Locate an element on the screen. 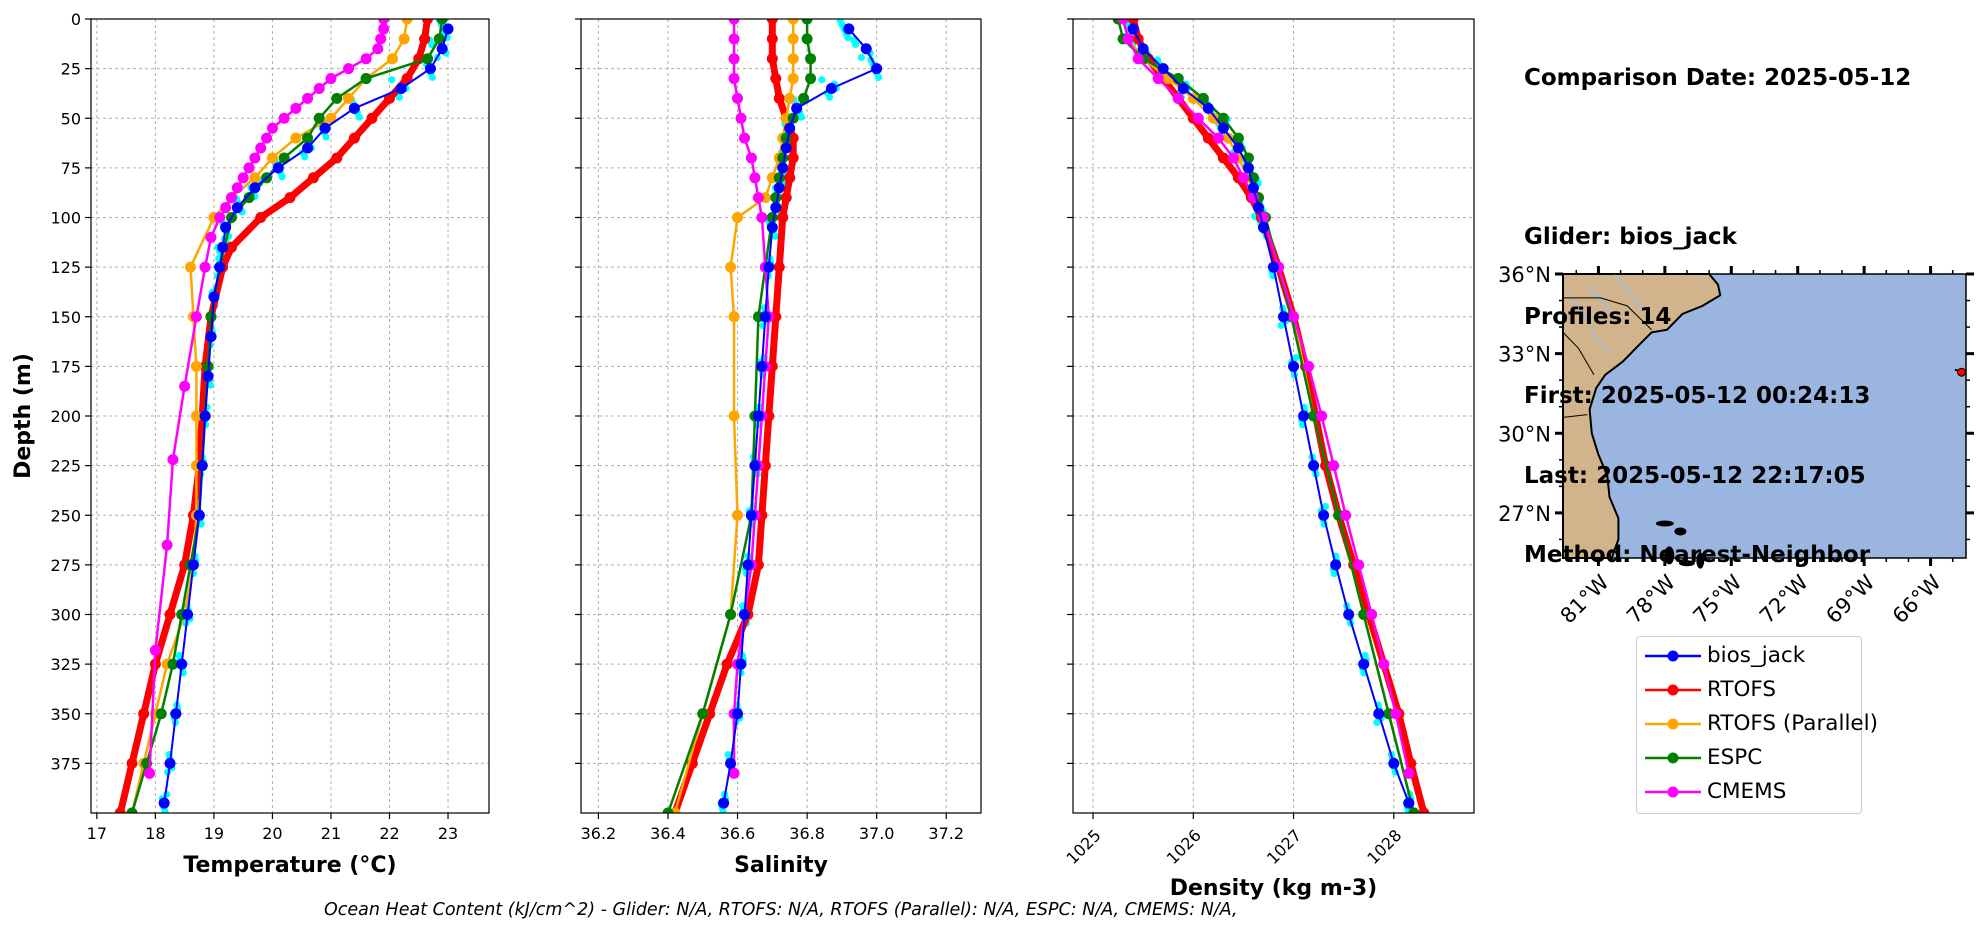 The height and width of the screenshot is (934, 1978). first-profile-time: First: 2025-05-12 00:24:13 is located at coordinates (1697, 396).